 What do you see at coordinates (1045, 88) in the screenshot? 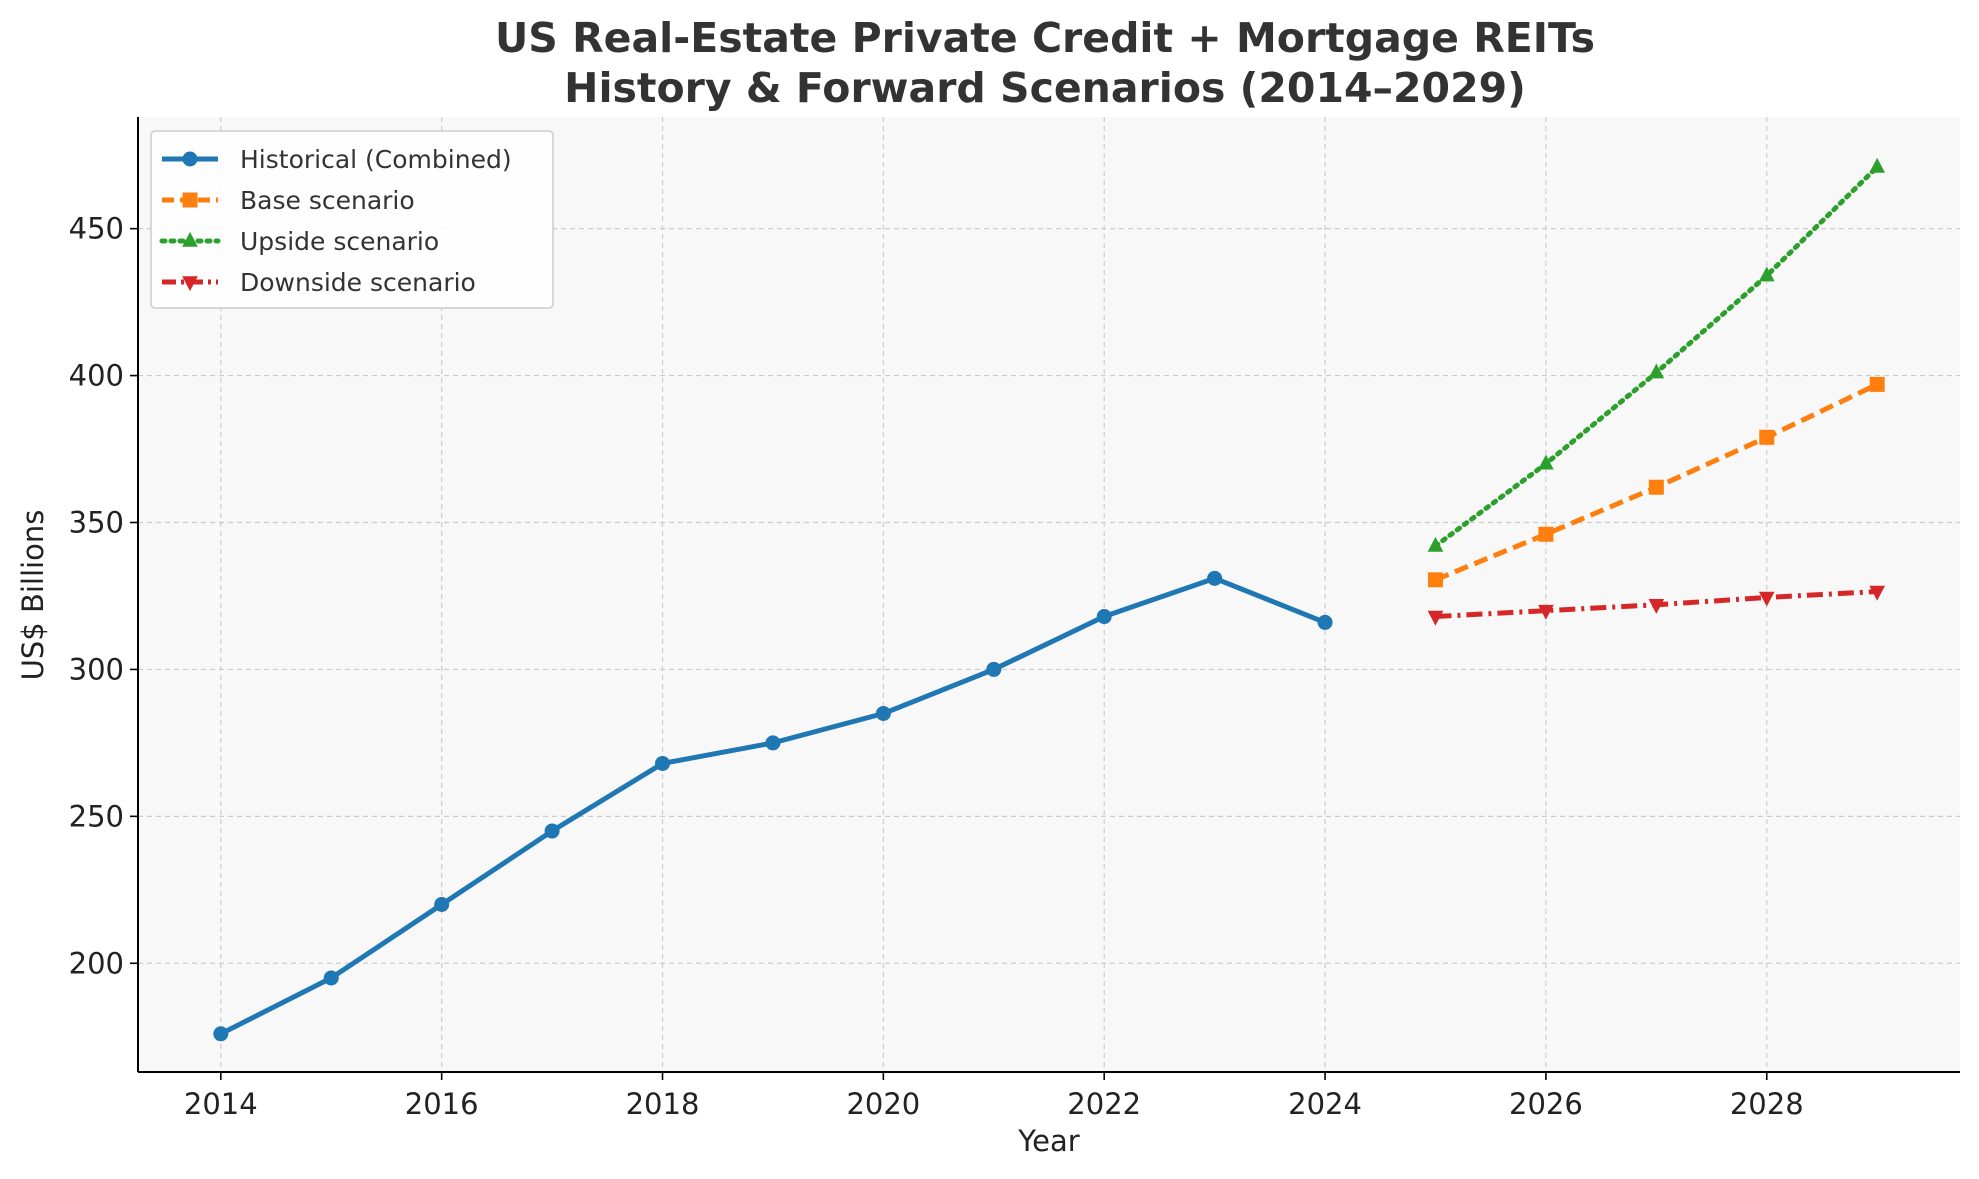
I see `chart-title-line2: History & Forward Scenarios (2014–2029)` at bounding box center [1045, 88].